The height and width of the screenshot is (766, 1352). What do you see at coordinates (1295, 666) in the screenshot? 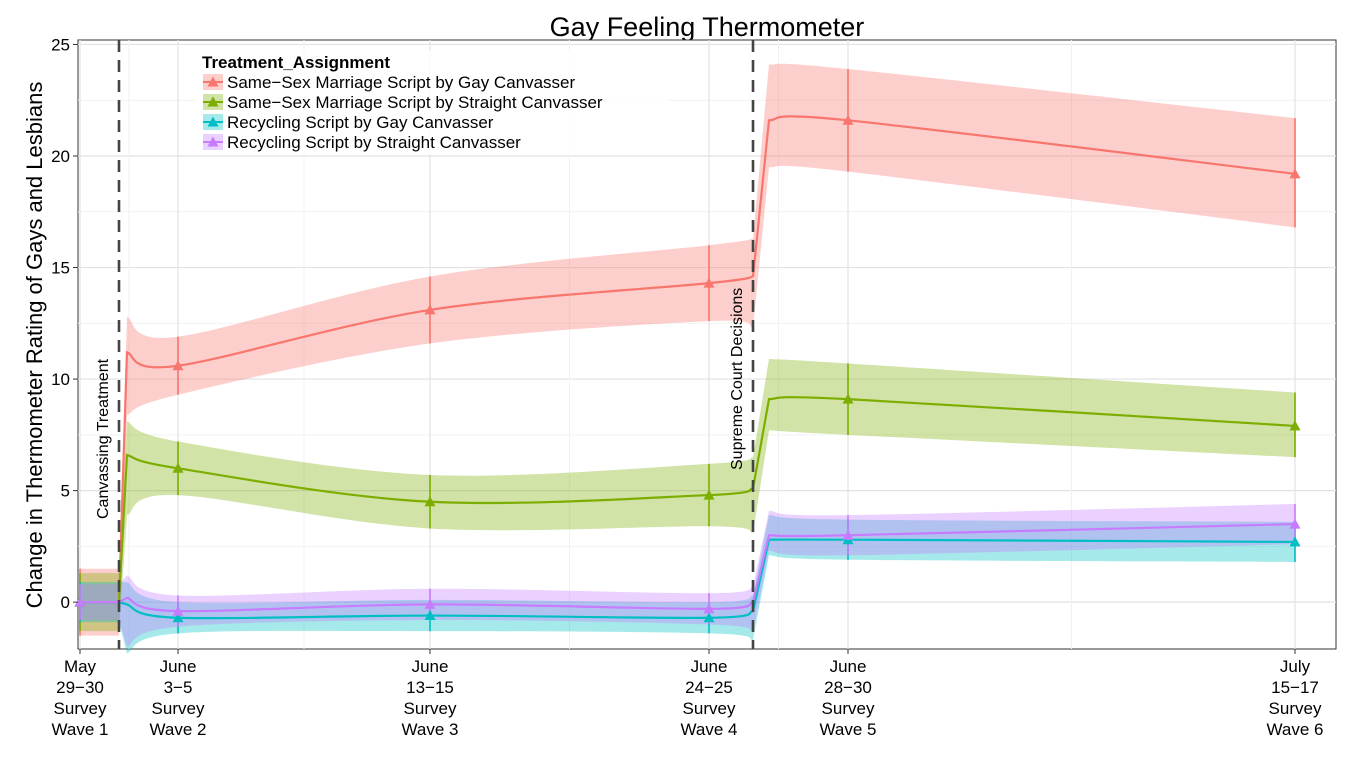
I see `x-tick-label: July` at bounding box center [1295, 666].